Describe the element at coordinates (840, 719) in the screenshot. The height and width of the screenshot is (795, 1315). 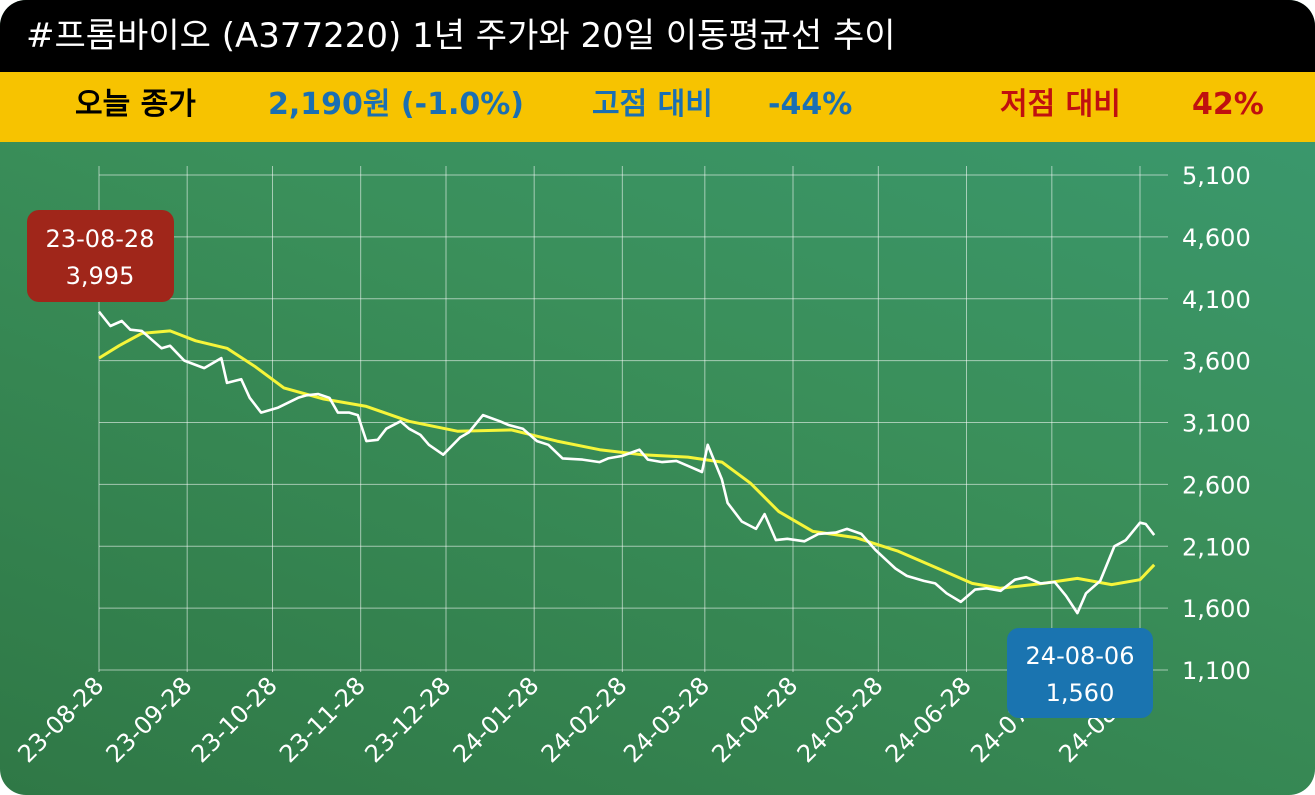
I see `x-tick-label: 24-05-28` at that location.